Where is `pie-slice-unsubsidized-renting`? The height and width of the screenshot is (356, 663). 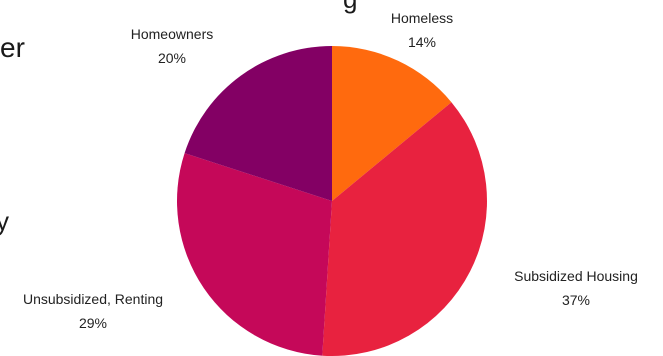
pie-slice-unsubsidized-renting is located at coordinates (254, 254).